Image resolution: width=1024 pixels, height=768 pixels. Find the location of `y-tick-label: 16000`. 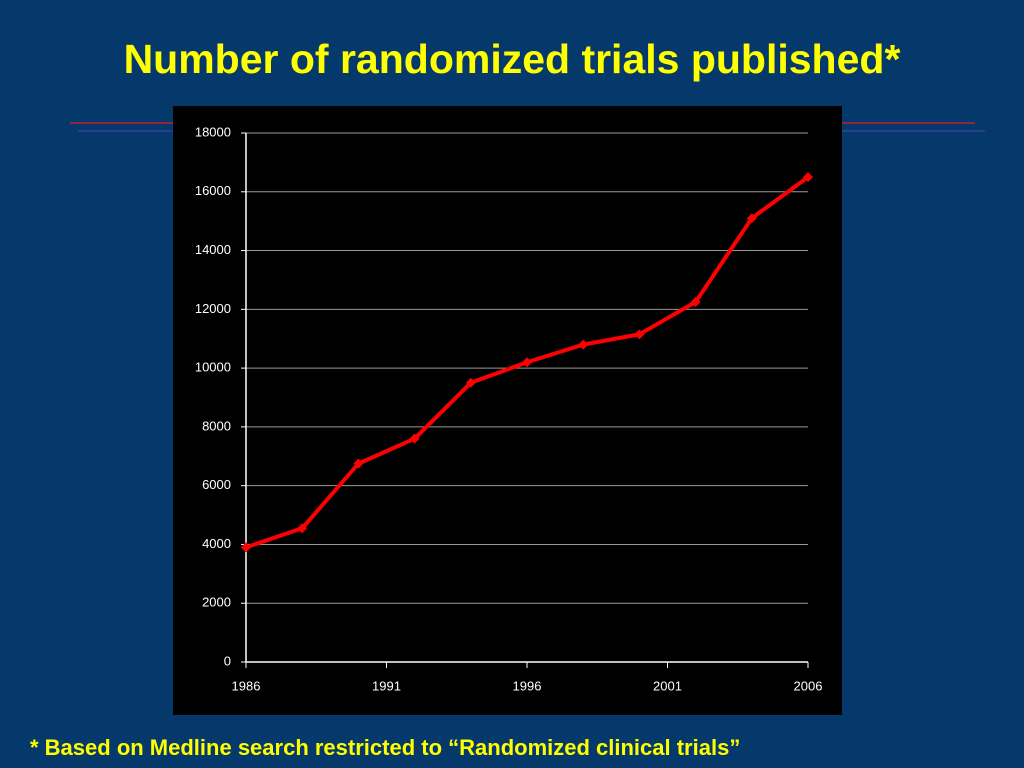

y-tick-label: 16000 is located at coordinates (213, 190).